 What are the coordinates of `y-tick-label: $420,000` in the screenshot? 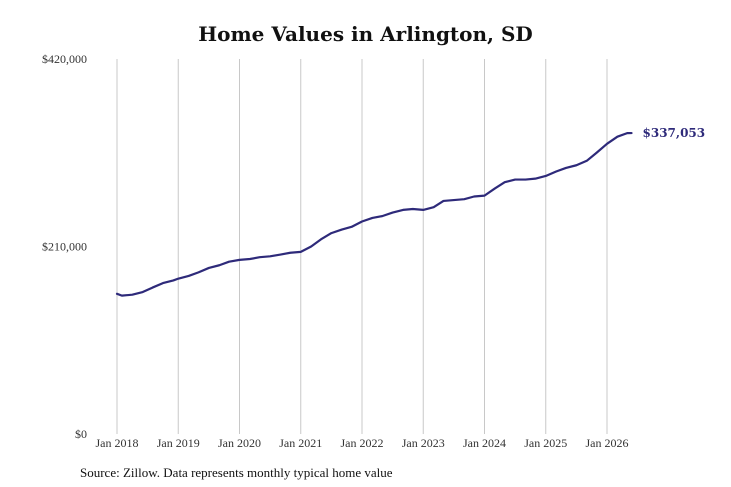 It's located at (64, 59).